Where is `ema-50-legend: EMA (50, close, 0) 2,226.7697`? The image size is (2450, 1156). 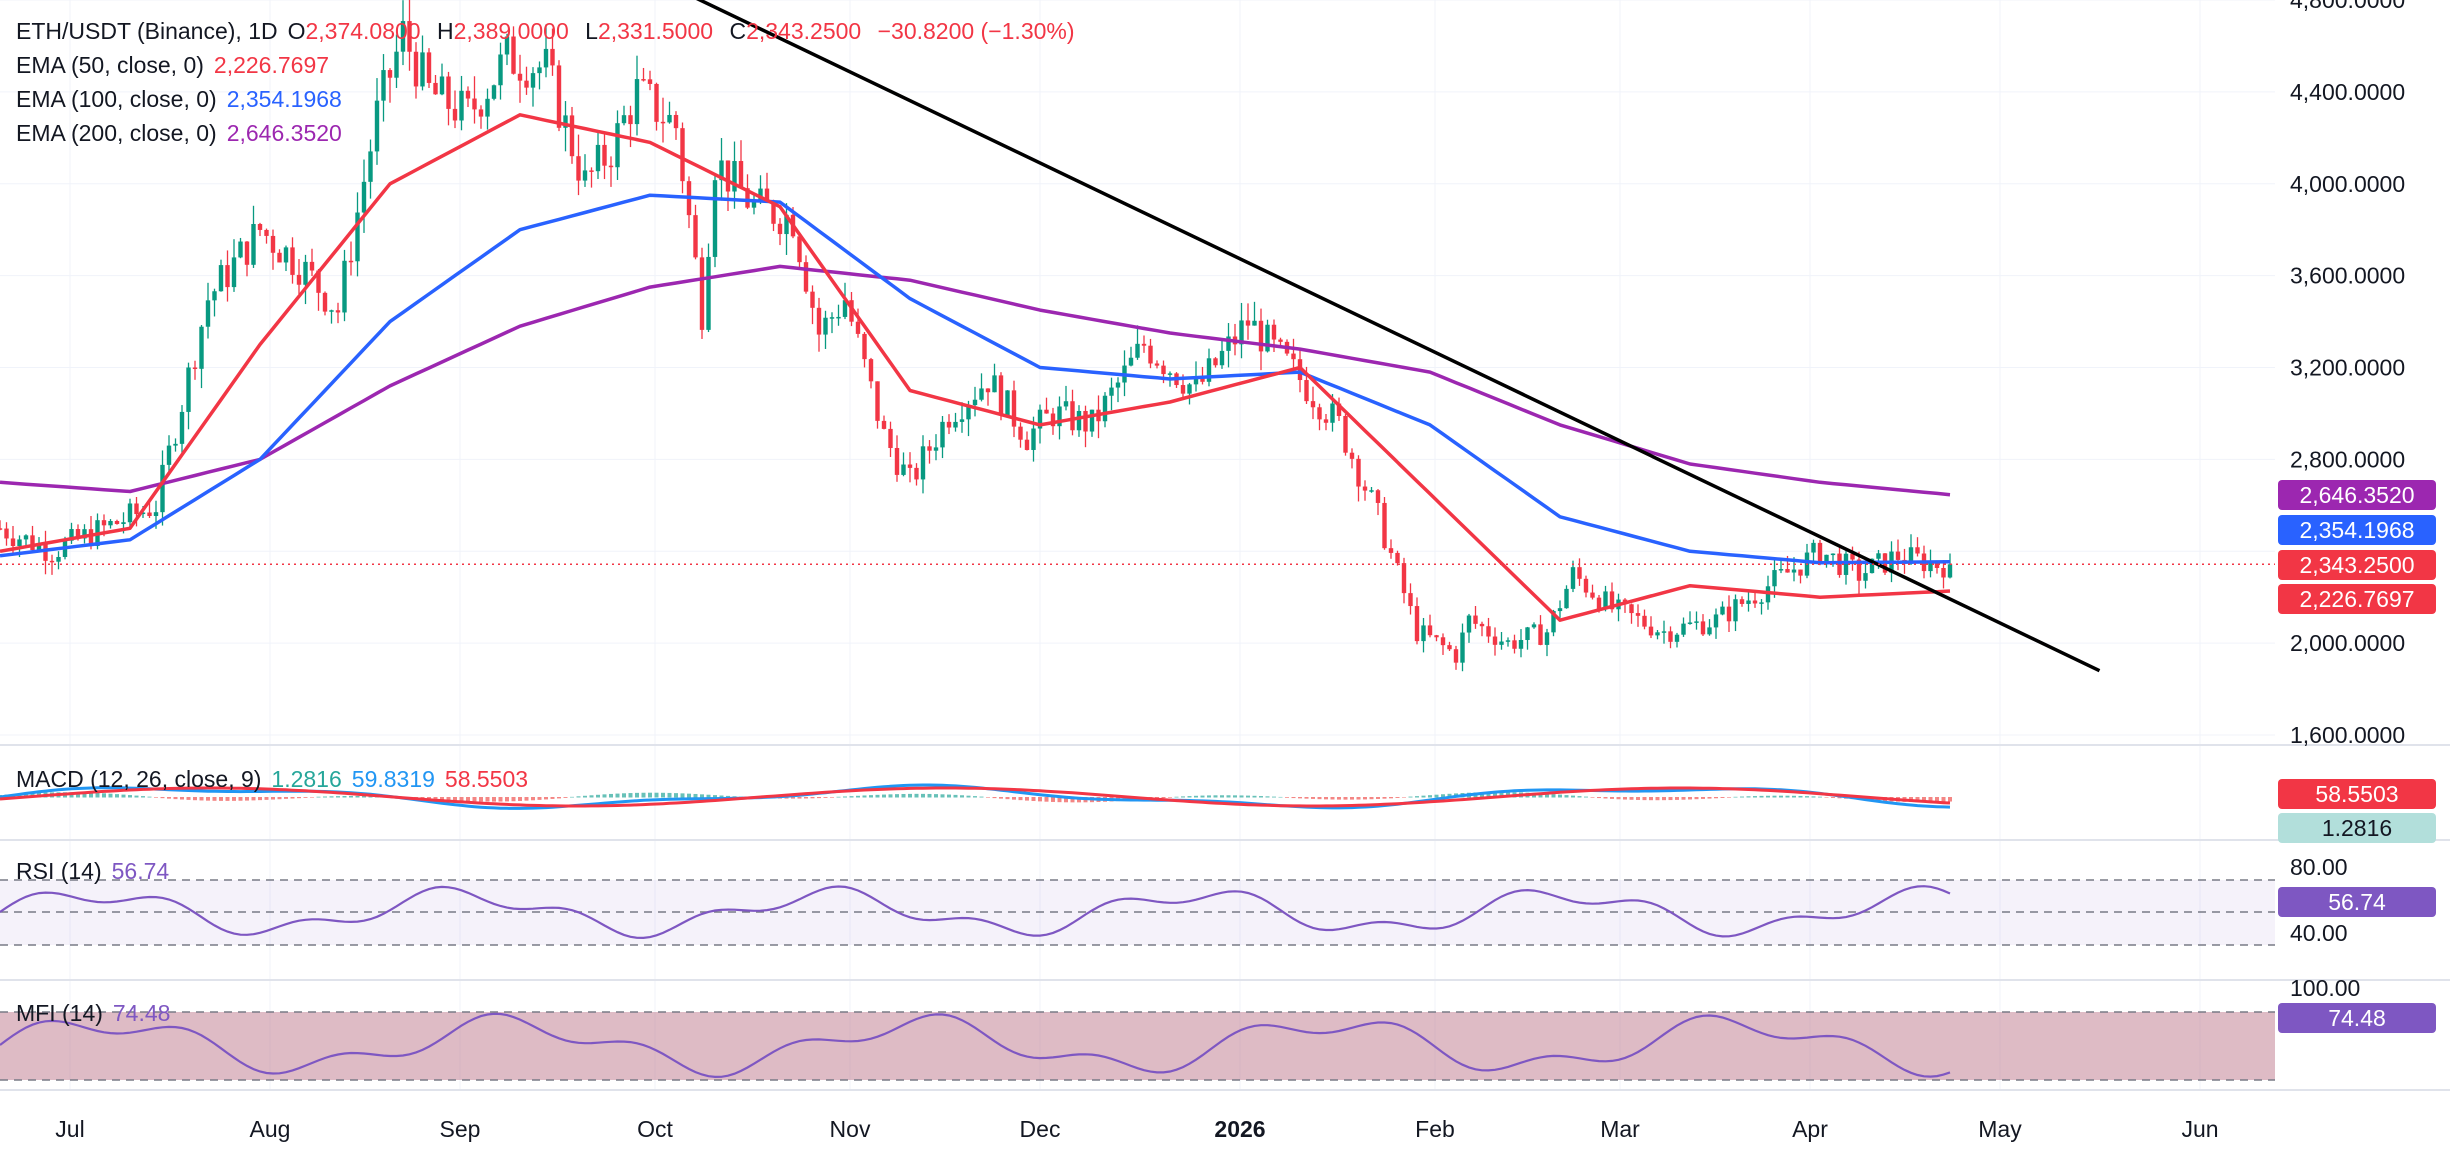
ema-50-legend: EMA (50, close, 0) 2,226.7697 is located at coordinates (177, 65).